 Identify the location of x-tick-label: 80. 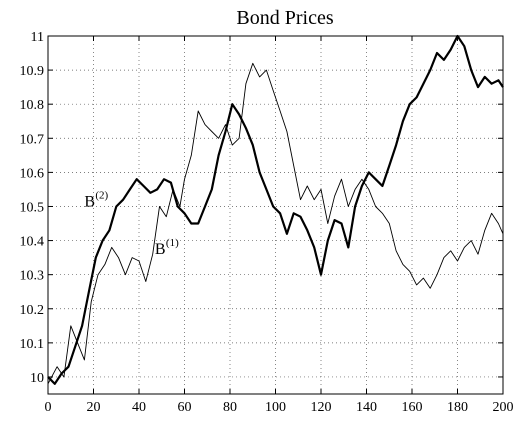
(230, 407).